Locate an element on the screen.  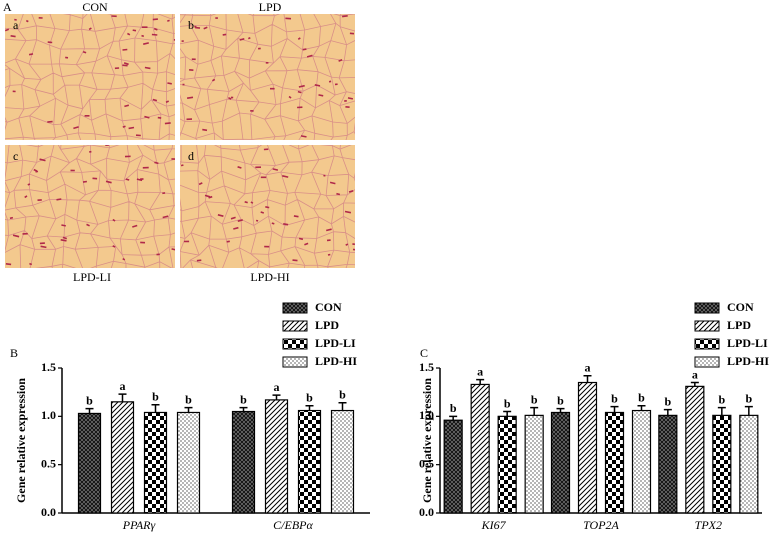
panel-label: B is located at coordinates (14, 353).